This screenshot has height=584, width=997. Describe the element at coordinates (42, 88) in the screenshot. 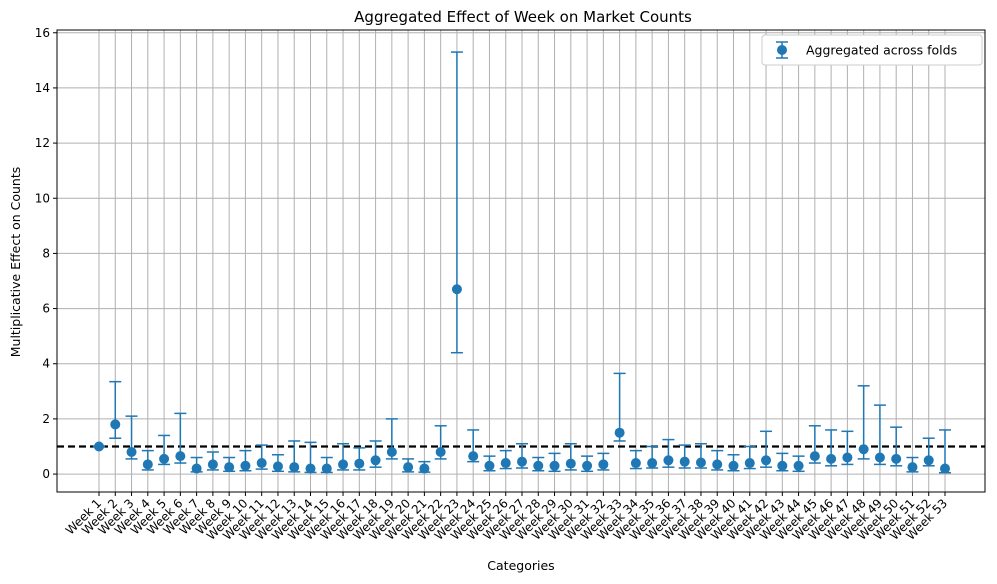

I see `y-tick-label: 14` at that location.